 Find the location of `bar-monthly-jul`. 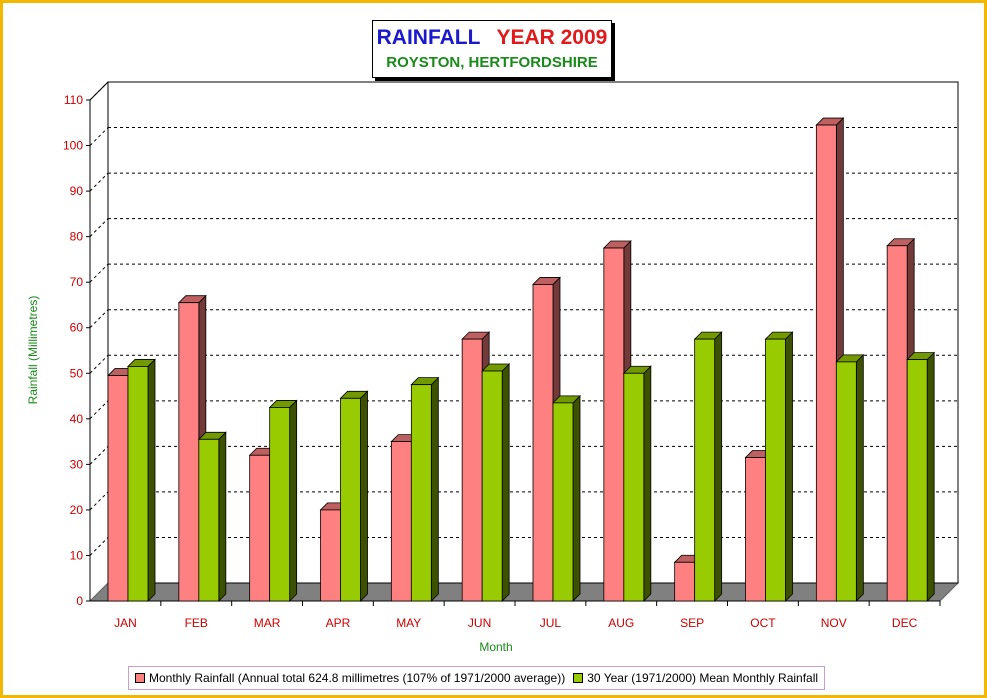

bar-monthly-jul is located at coordinates (543, 443).